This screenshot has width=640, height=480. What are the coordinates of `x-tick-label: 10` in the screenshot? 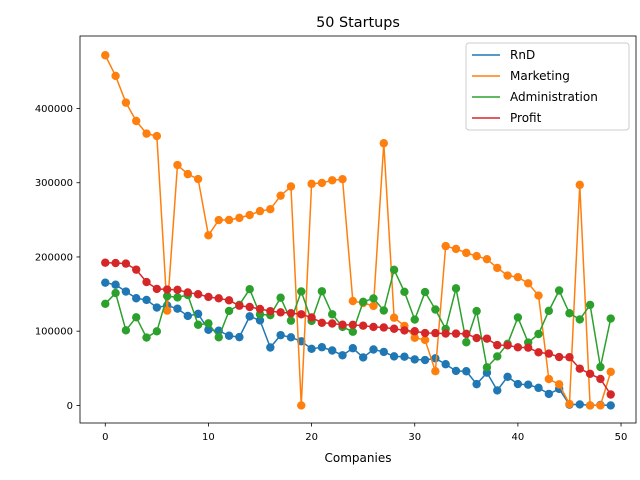 It's located at (208, 437).